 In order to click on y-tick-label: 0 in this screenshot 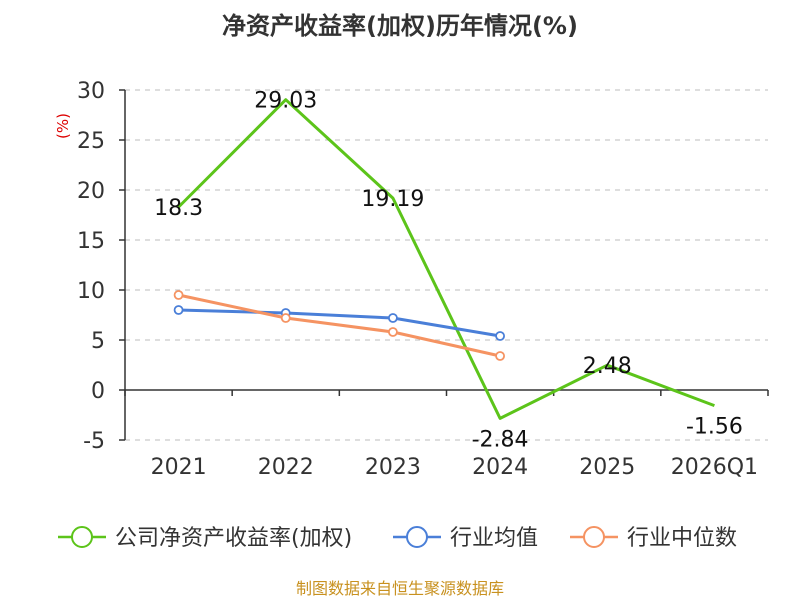, I will do `click(98, 391)`.